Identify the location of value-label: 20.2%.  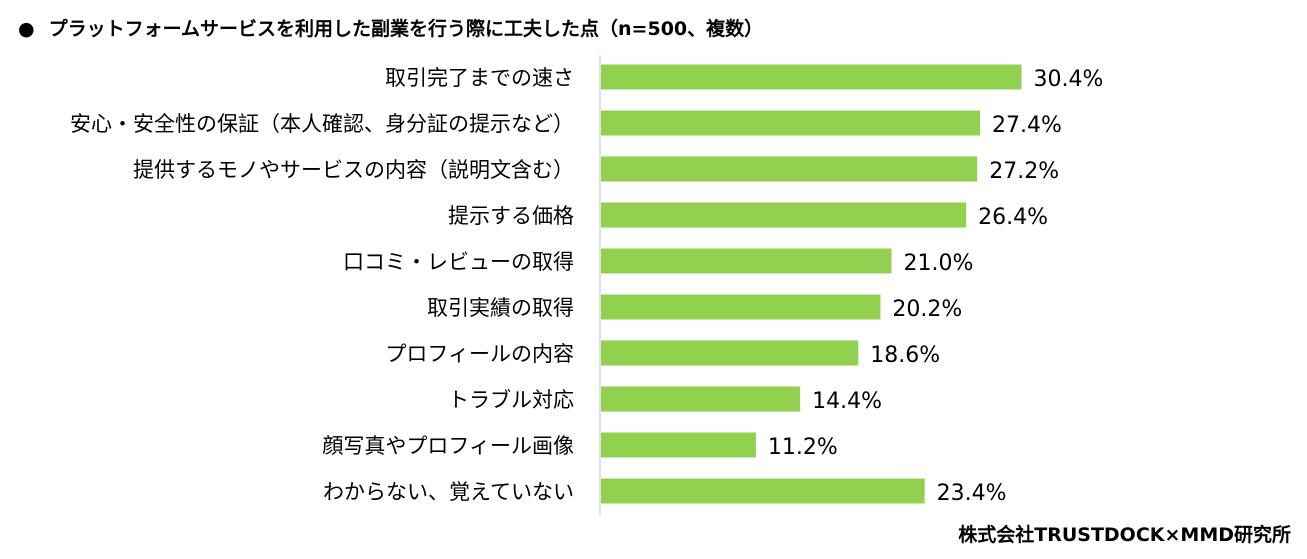
(927, 309).